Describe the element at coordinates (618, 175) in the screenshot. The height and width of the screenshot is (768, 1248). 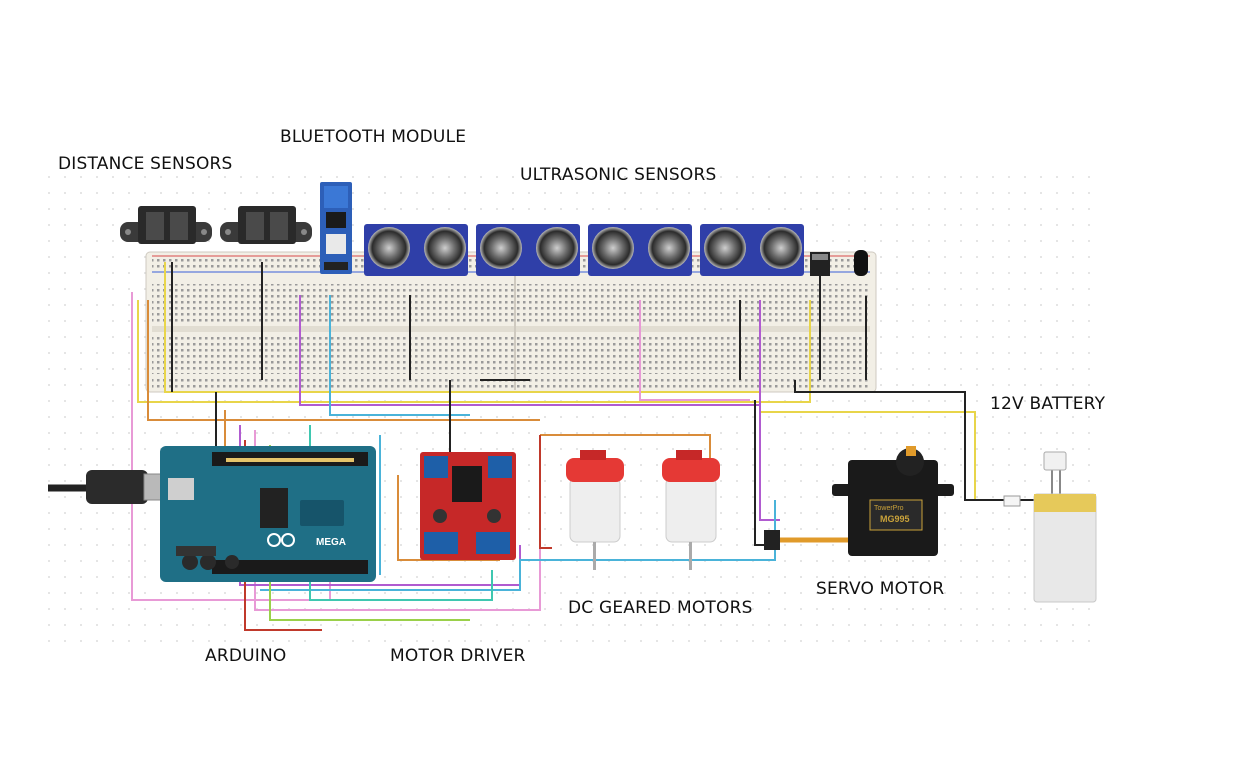
I see `label-ultrasonic-sensors: ULTRASONIC SENSORS` at that location.